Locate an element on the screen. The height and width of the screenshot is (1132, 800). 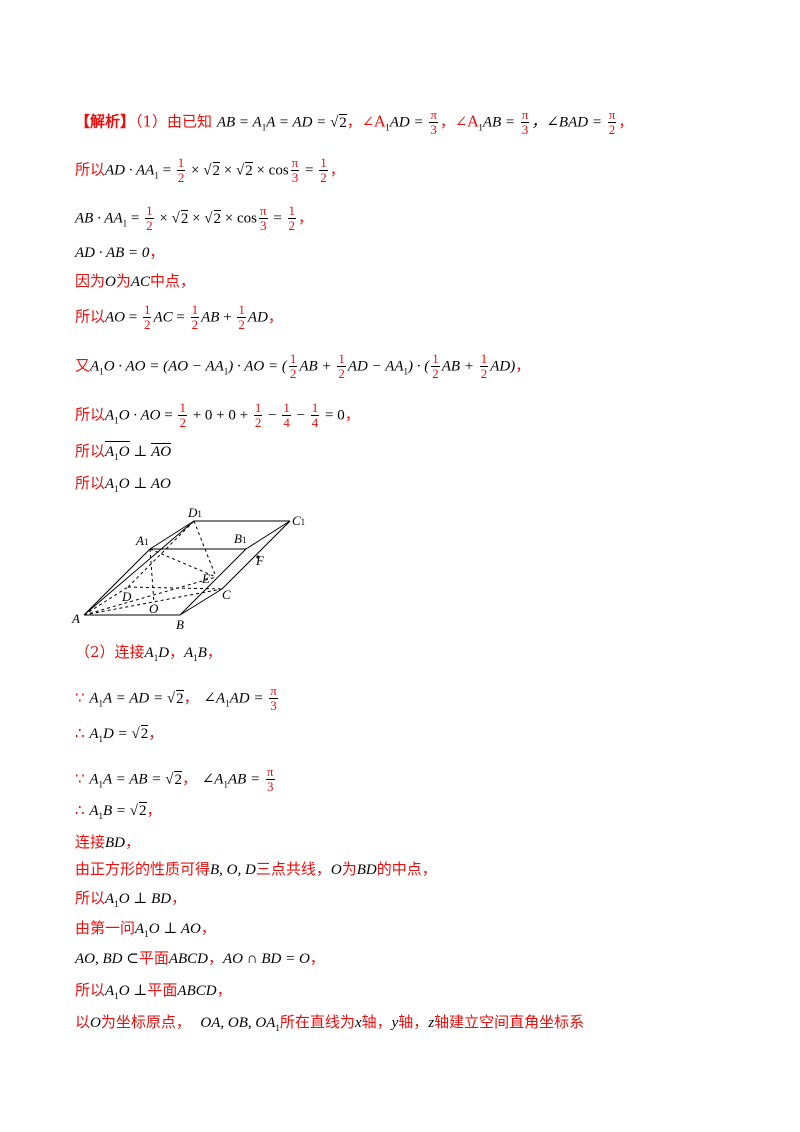
line-20: AO, BD ⊂平面ABCD，AO ∩ BD = O， is located at coordinates (200, 958).